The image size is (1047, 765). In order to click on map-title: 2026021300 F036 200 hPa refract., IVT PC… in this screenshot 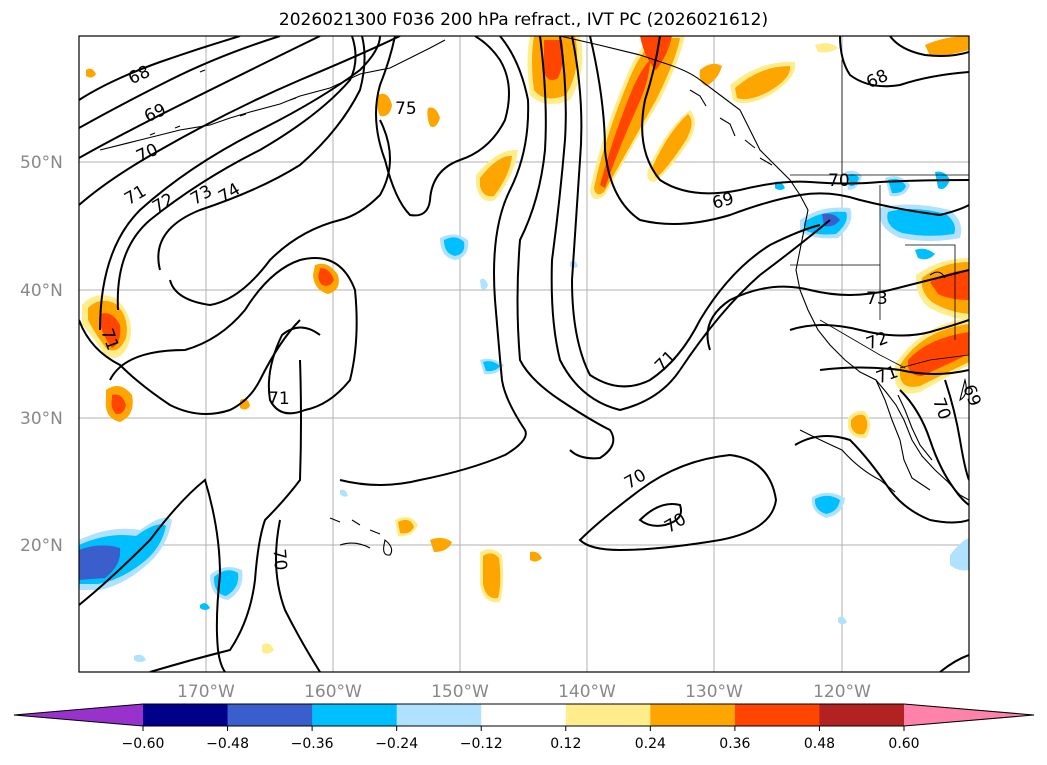, I will do `click(523, 20)`.